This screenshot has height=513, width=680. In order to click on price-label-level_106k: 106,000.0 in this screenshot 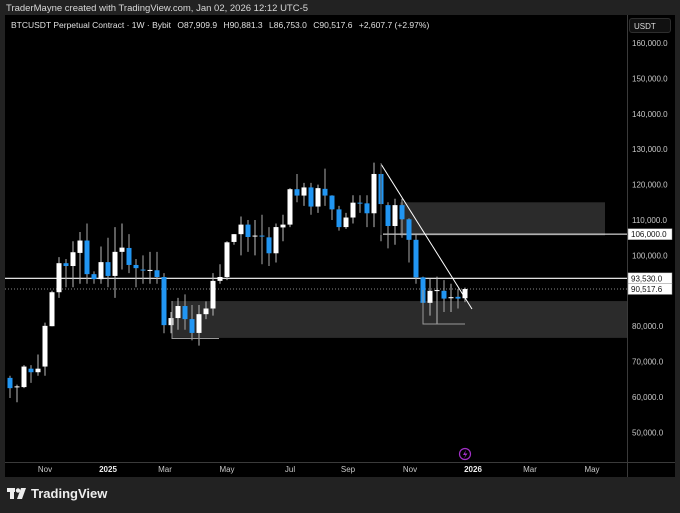, I will do `click(649, 234)`.